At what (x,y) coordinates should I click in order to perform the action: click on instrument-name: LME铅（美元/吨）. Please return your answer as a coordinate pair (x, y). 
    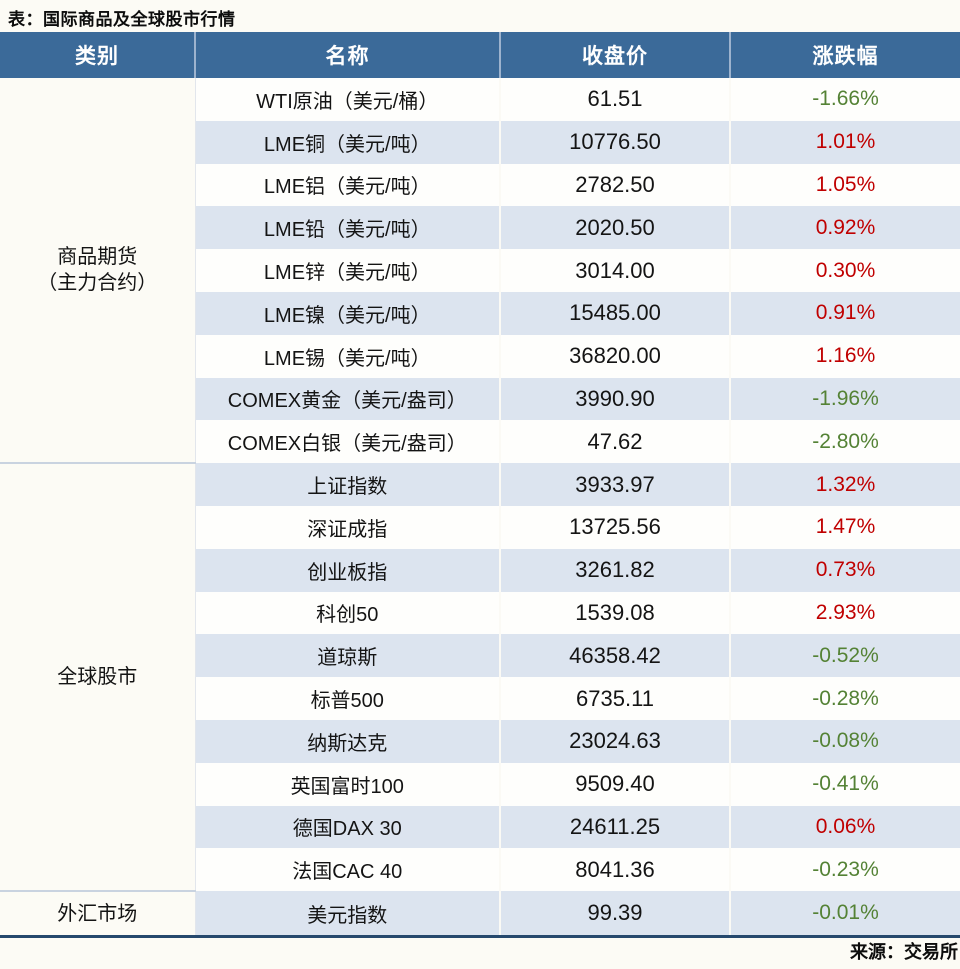
    Looking at the image, I should click on (347, 228).